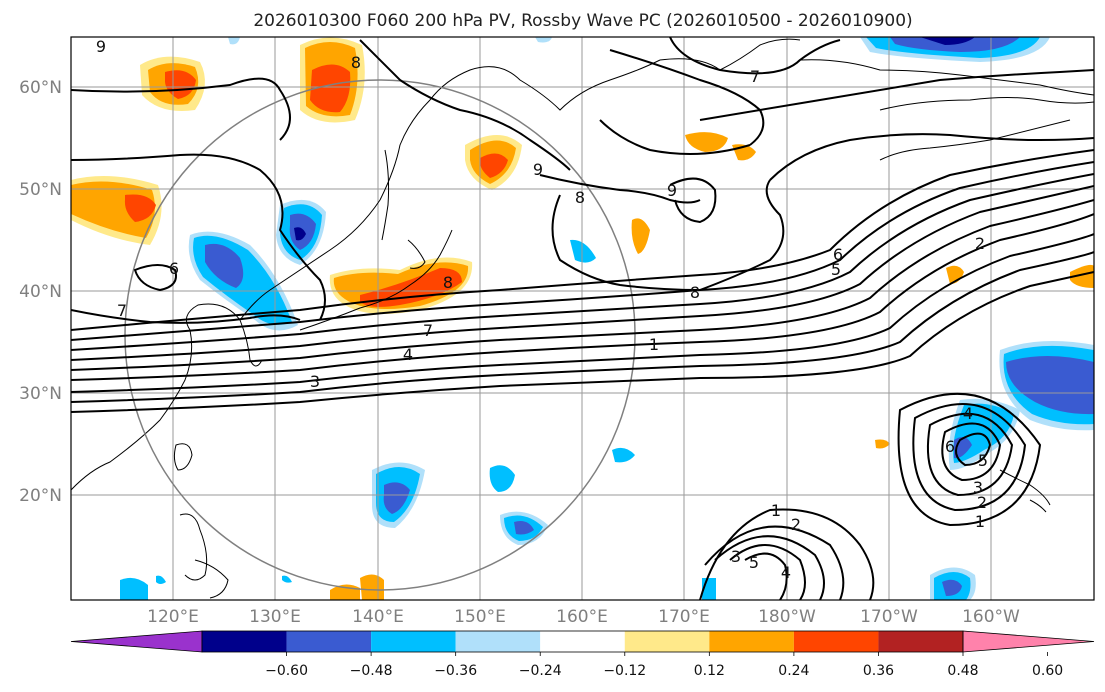  Describe the element at coordinates (173, 617) in the screenshot. I see `lon-label-120e: 120°E` at that location.